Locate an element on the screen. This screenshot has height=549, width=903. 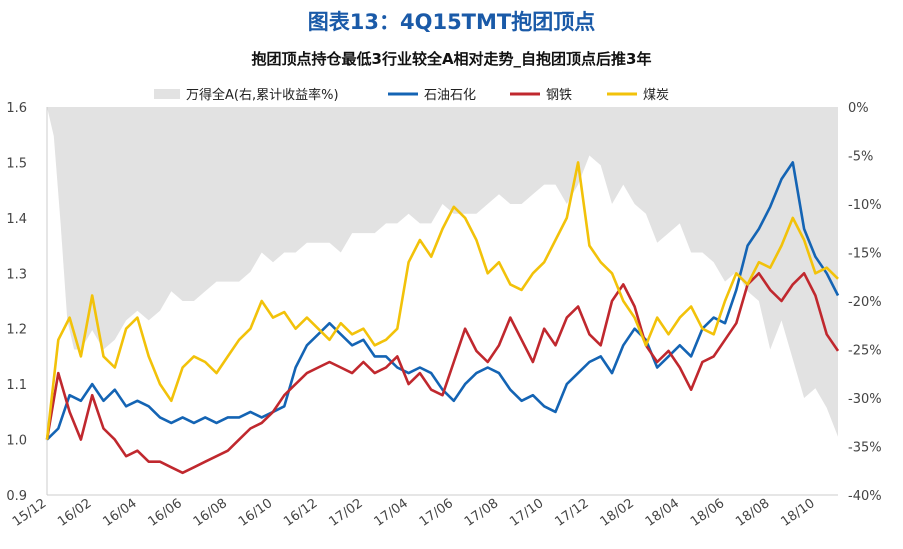
y-right-tick-label: -40% is located at coordinates (865, 496).